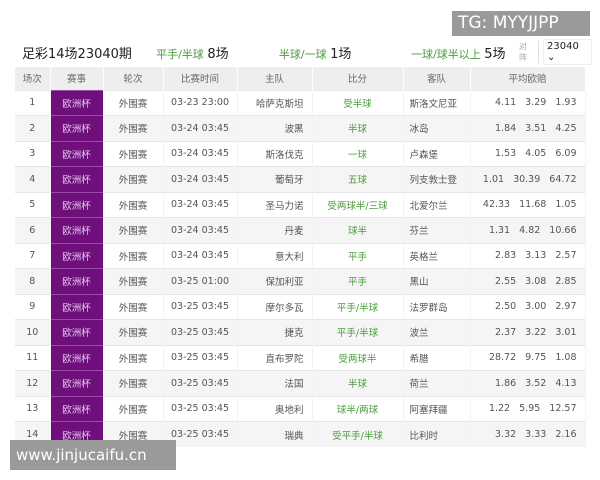  I want to click on cell-match-time: 03-25 01:00, so click(200, 281).